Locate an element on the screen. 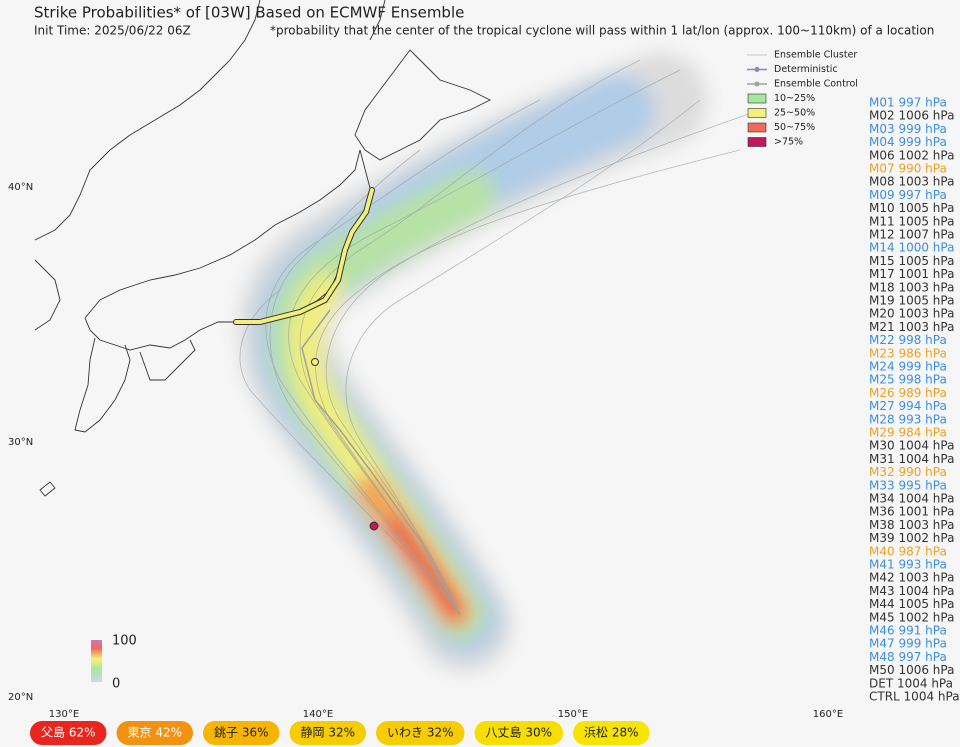 The image size is (960, 747). member-label: M29 984 hPa is located at coordinates (908, 433).